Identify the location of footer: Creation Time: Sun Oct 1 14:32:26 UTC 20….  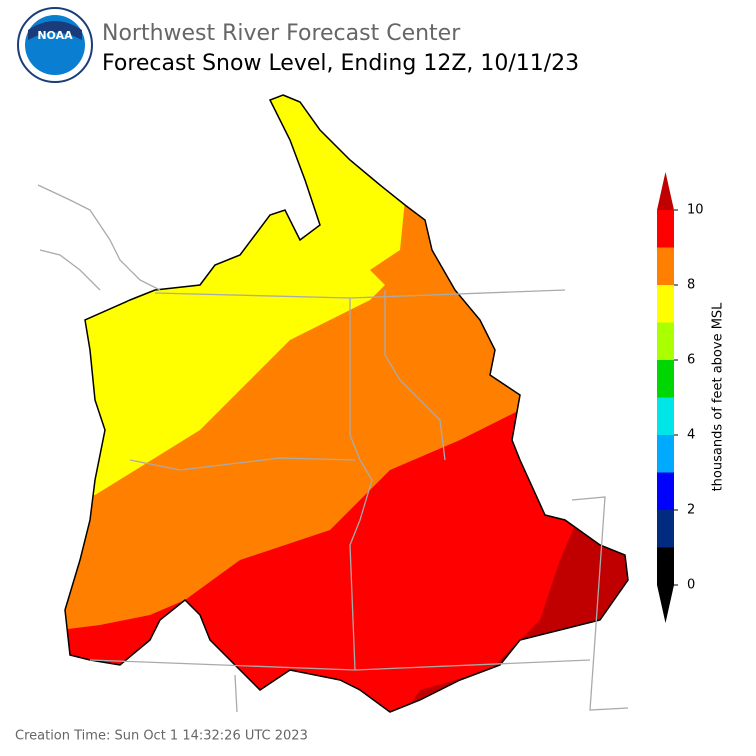
(161, 736).